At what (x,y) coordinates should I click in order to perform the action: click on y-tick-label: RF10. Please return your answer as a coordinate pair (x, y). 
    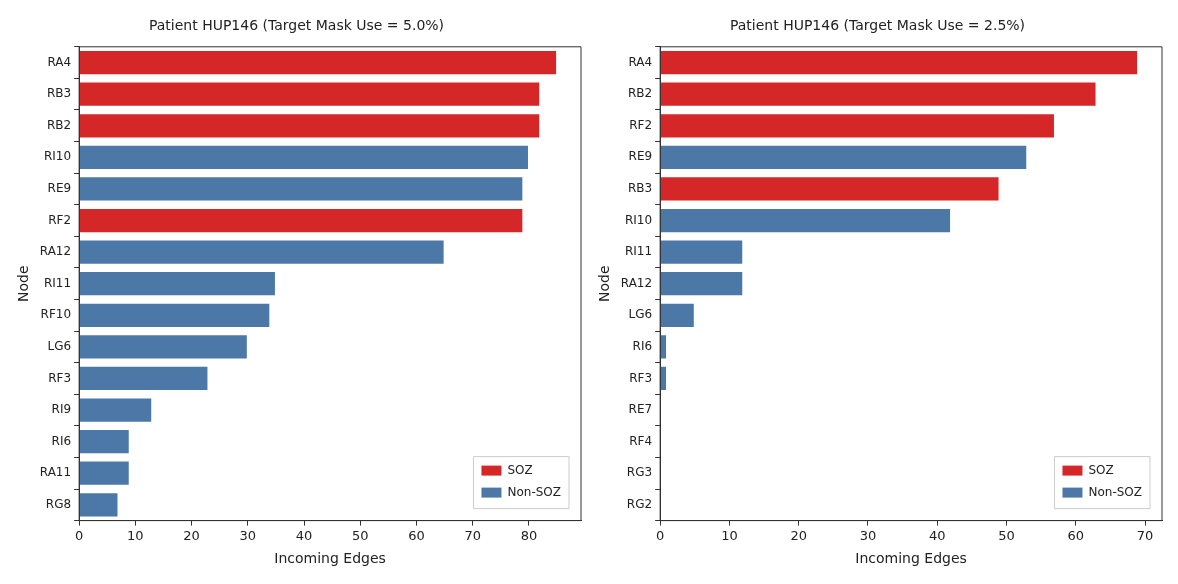
    Looking at the image, I should click on (56, 314).